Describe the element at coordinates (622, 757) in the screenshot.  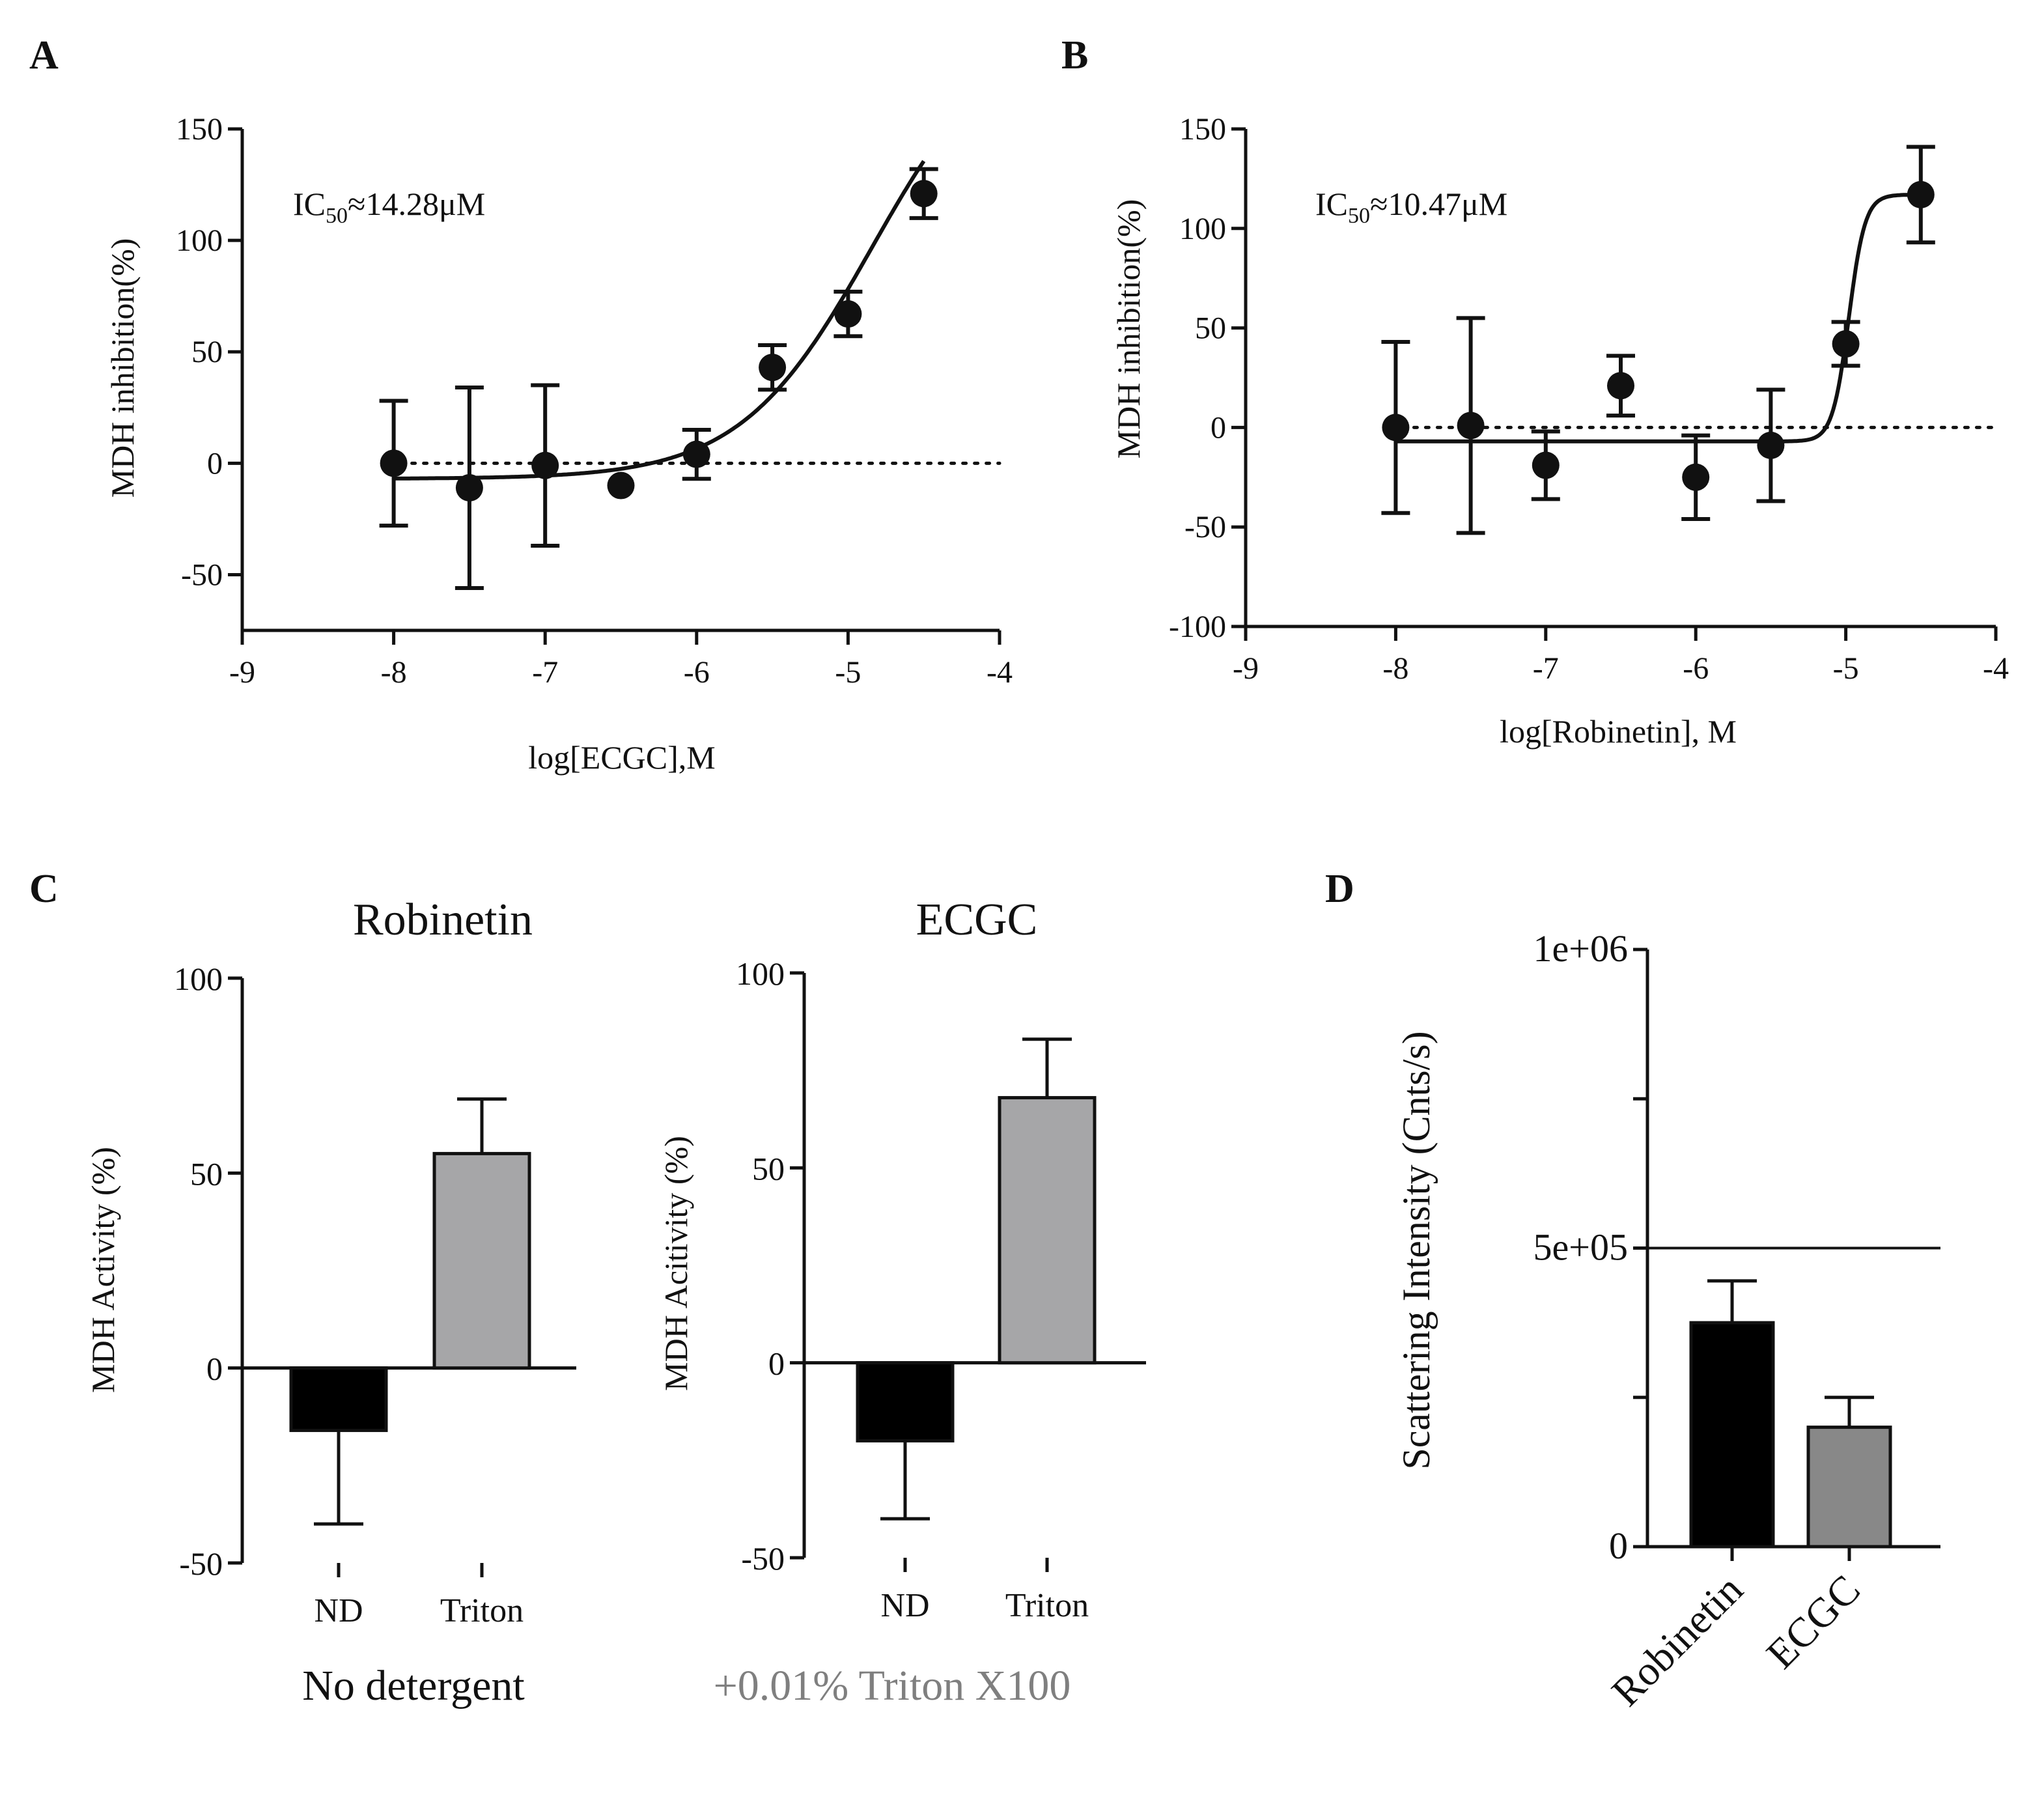
I see `panel-a-xlabel: log[ECGC],M` at that location.